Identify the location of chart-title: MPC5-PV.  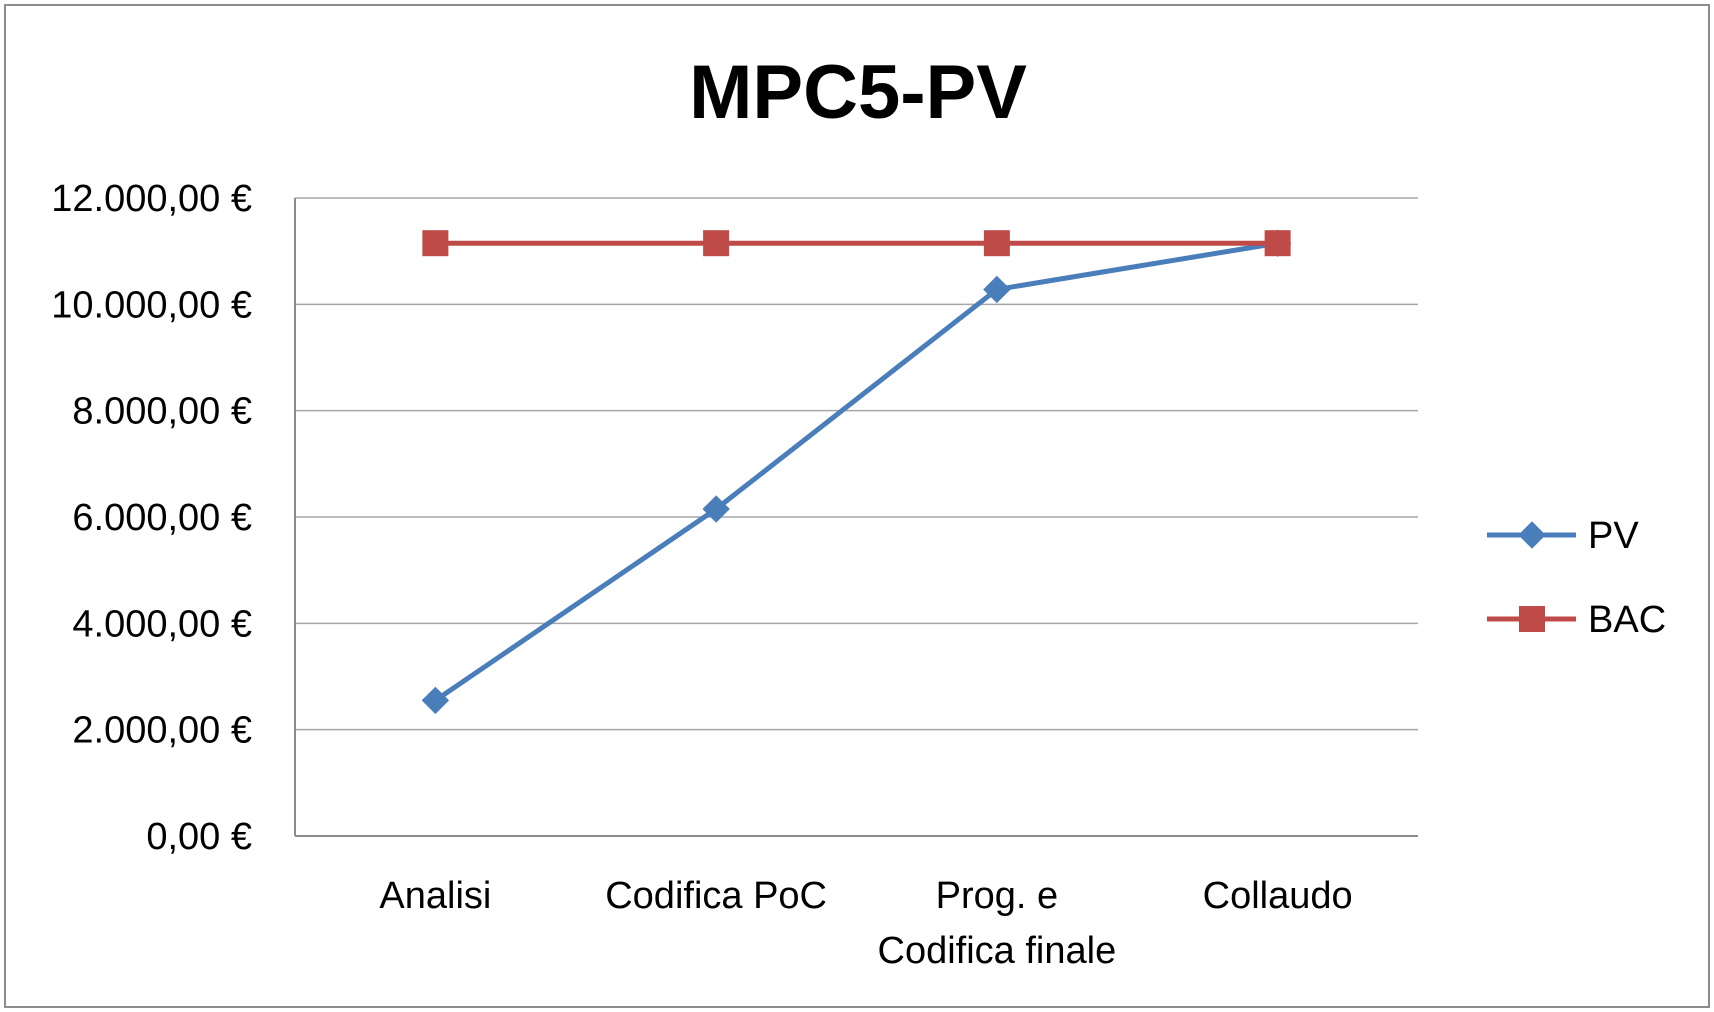
(858, 92).